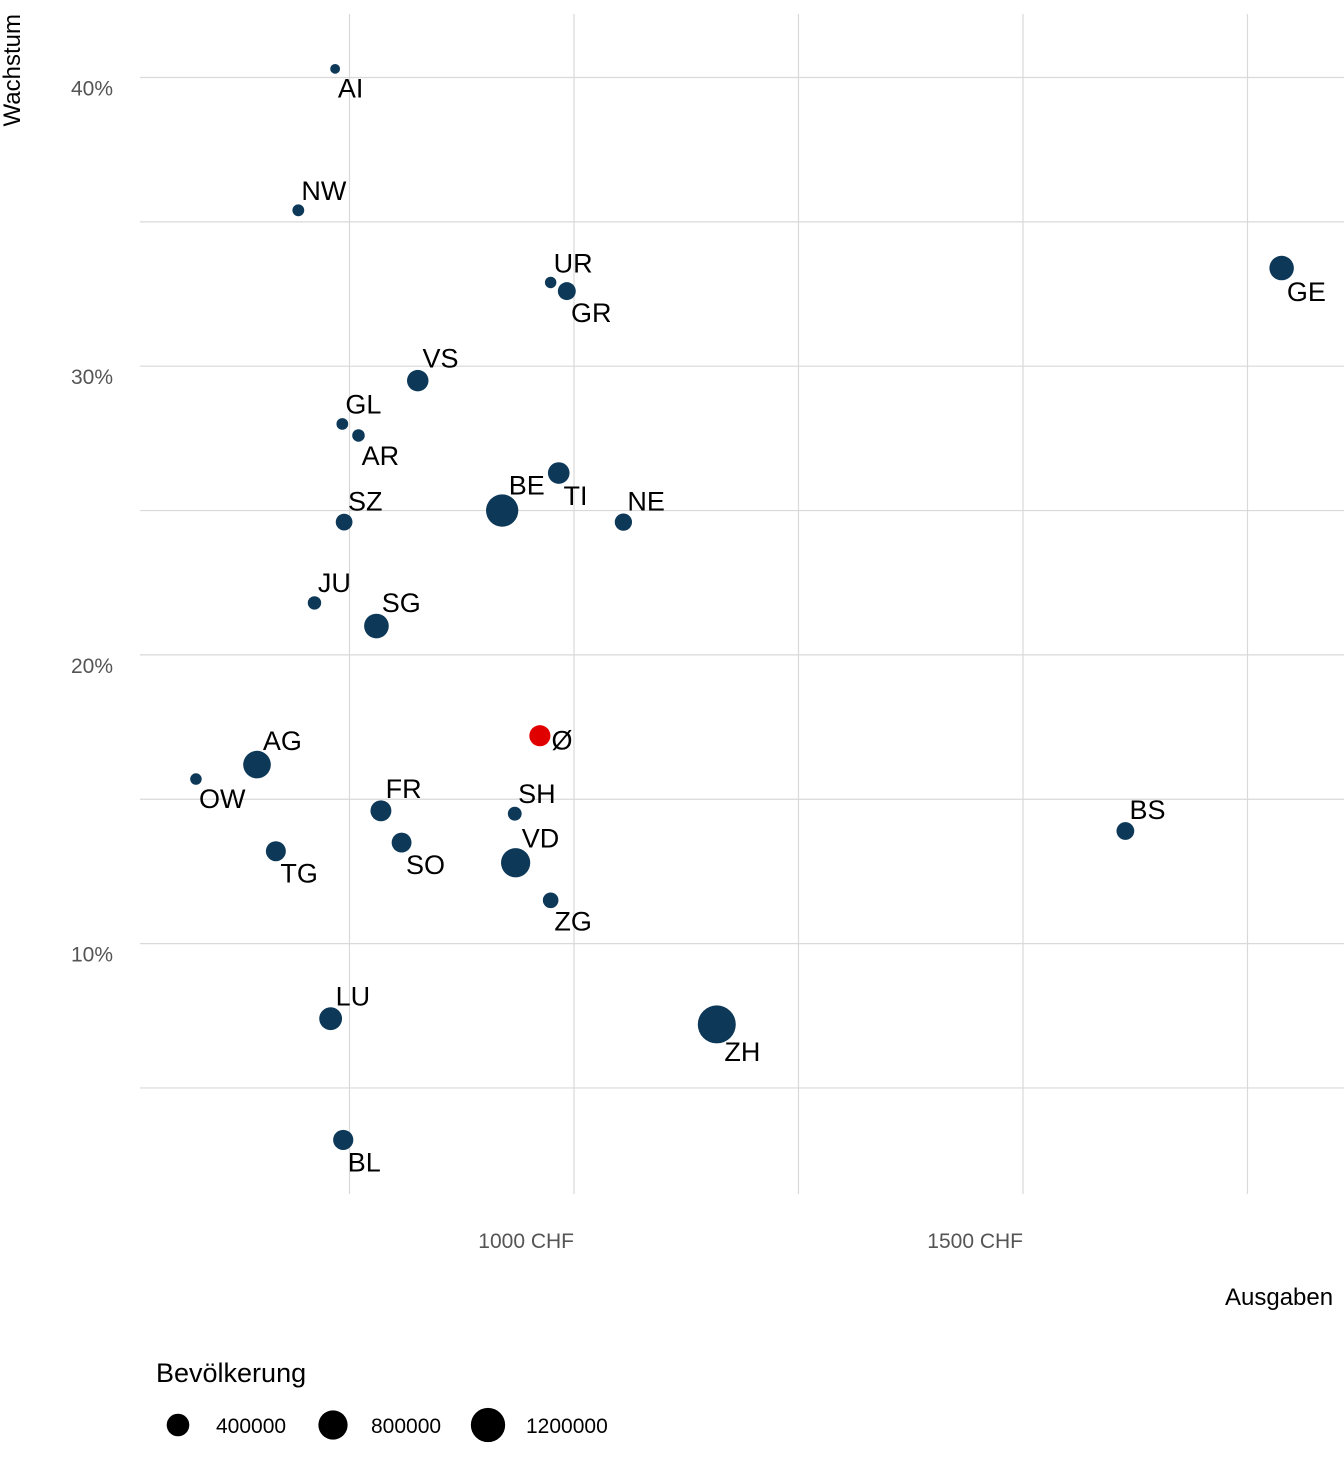 This screenshot has width=1344, height=1478. Describe the element at coordinates (561, 741) in the screenshot. I see `point-label: Ø` at that location.